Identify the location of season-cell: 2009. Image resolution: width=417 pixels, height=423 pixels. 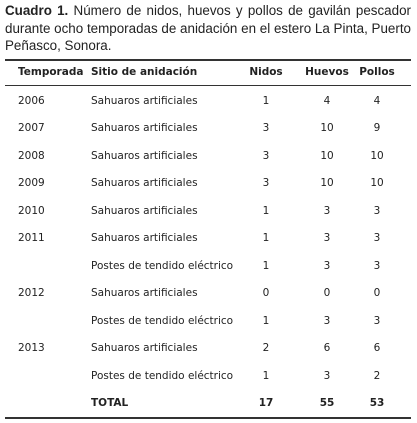
(31, 183).